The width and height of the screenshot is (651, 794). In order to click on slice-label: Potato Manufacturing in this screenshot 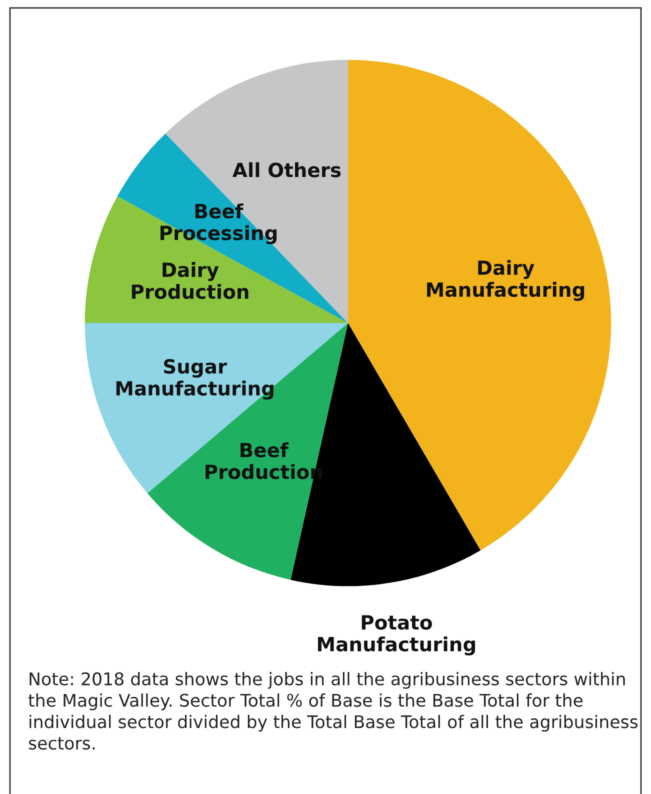, I will do `click(396, 635)`.